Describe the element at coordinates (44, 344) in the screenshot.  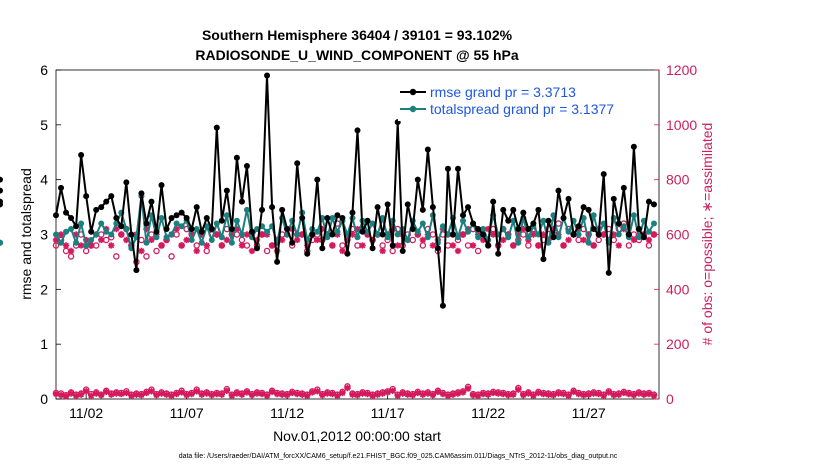
I see `y-tick-label: 1` at that location.